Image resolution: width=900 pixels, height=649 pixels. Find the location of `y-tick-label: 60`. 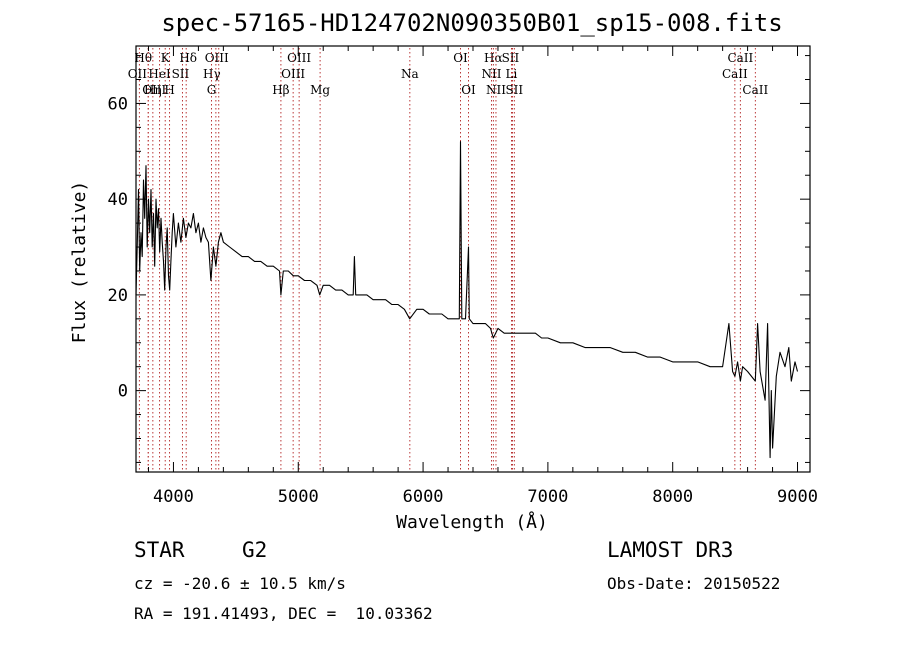

y-tick-label: 60 is located at coordinates (118, 104).